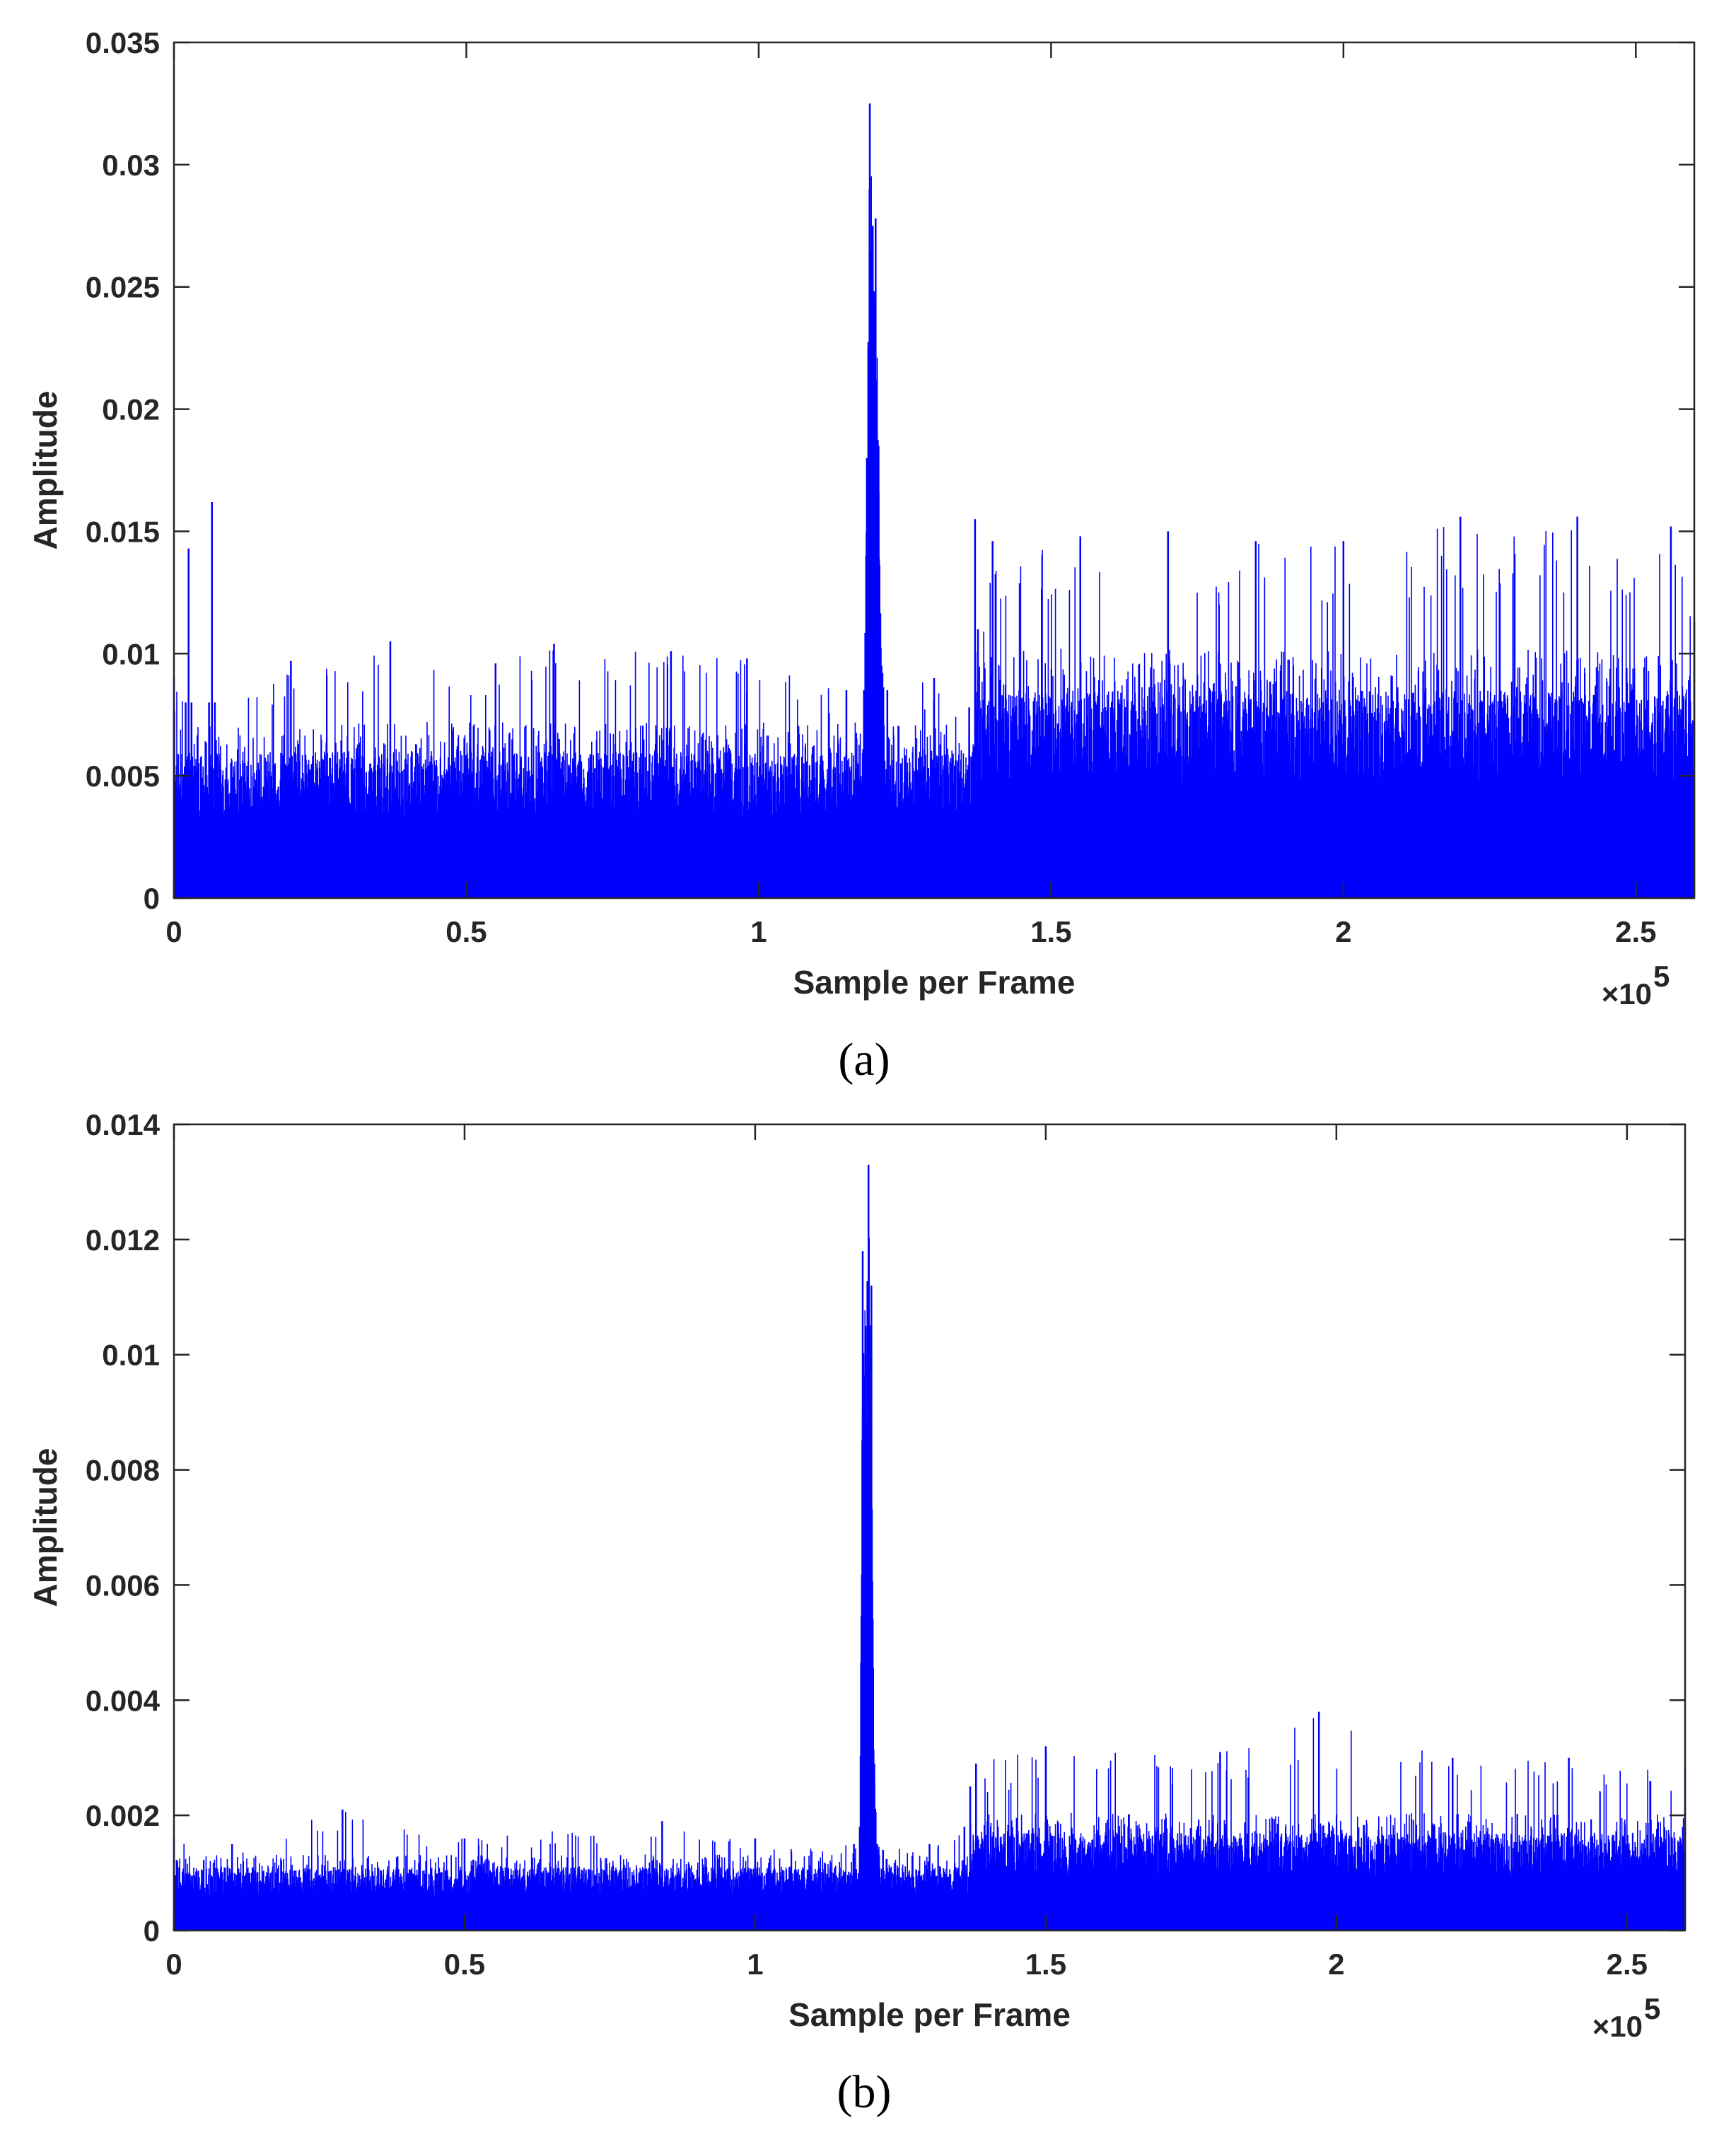 The height and width of the screenshot is (2137, 1736). I want to click on y-tick-label: 0.02, so click(131, 410).